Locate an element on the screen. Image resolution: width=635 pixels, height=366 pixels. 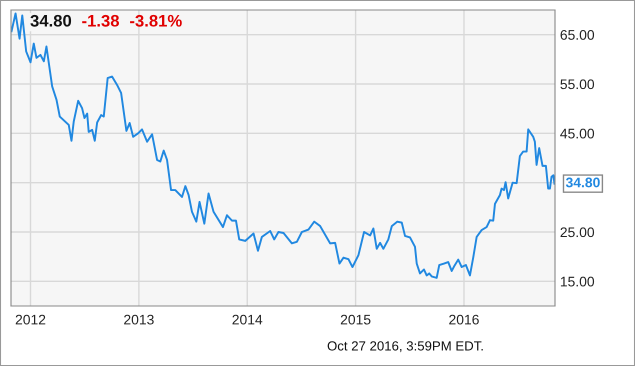
y-tick-label: 55.00 is located at coordinates (577, 84).